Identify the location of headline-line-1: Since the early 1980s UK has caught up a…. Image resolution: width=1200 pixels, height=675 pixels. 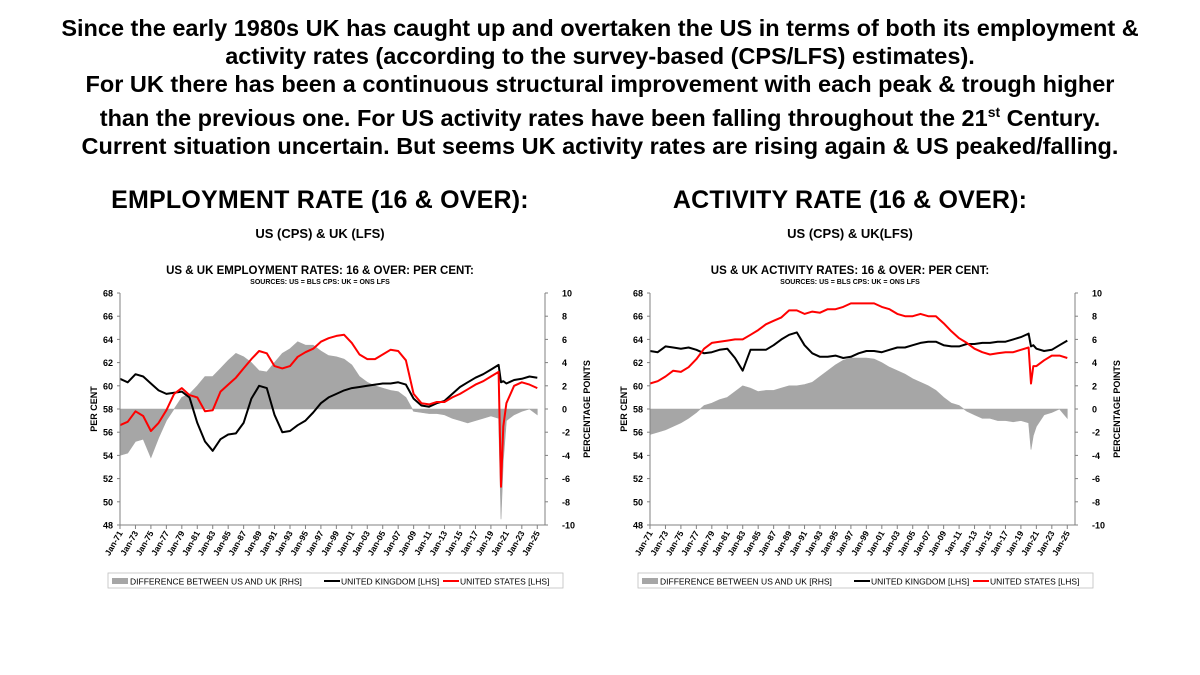
(600, 28).